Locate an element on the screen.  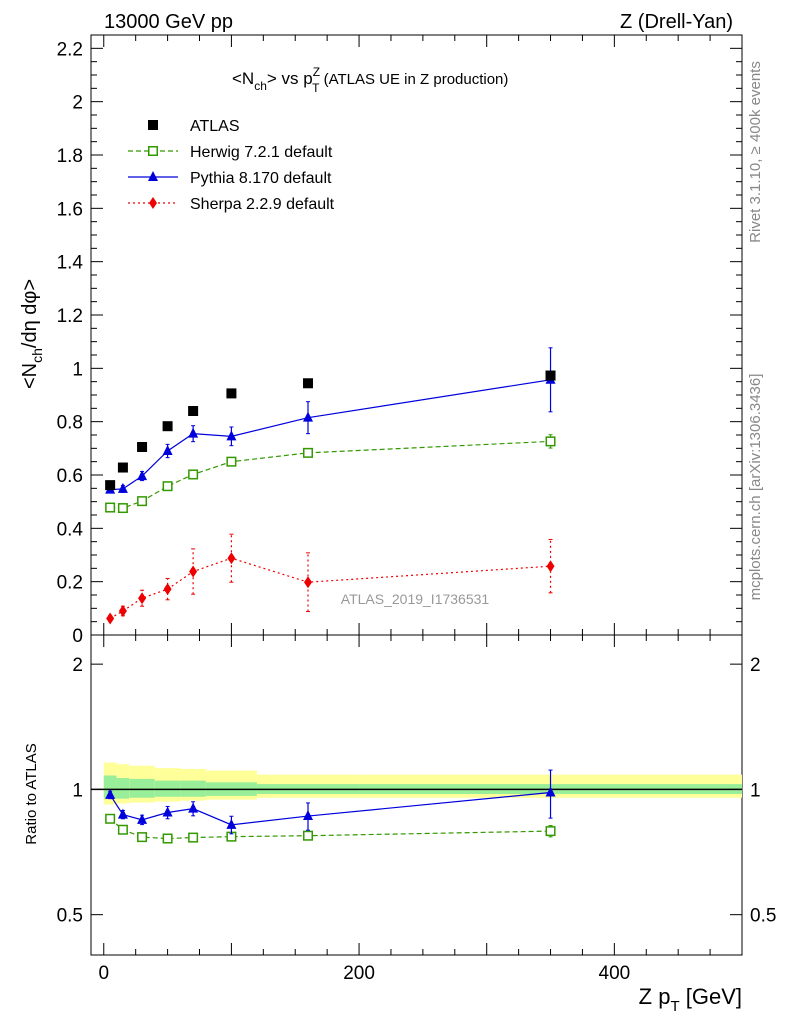
legend-atlas-marker is located at coordinates (153, 125).